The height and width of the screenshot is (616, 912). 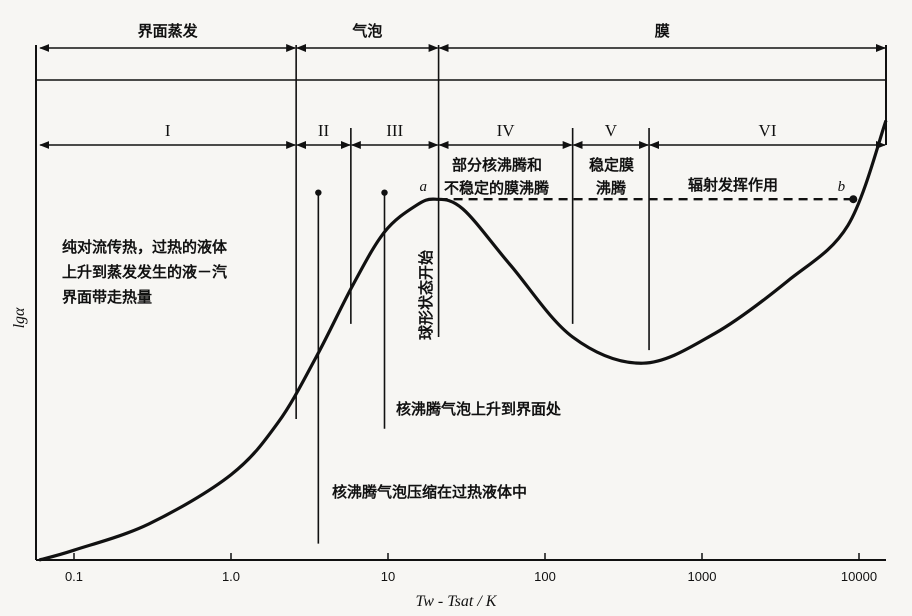 I want to click on spherical-state-text: 球形状态开始, so click(x=426, y=295).